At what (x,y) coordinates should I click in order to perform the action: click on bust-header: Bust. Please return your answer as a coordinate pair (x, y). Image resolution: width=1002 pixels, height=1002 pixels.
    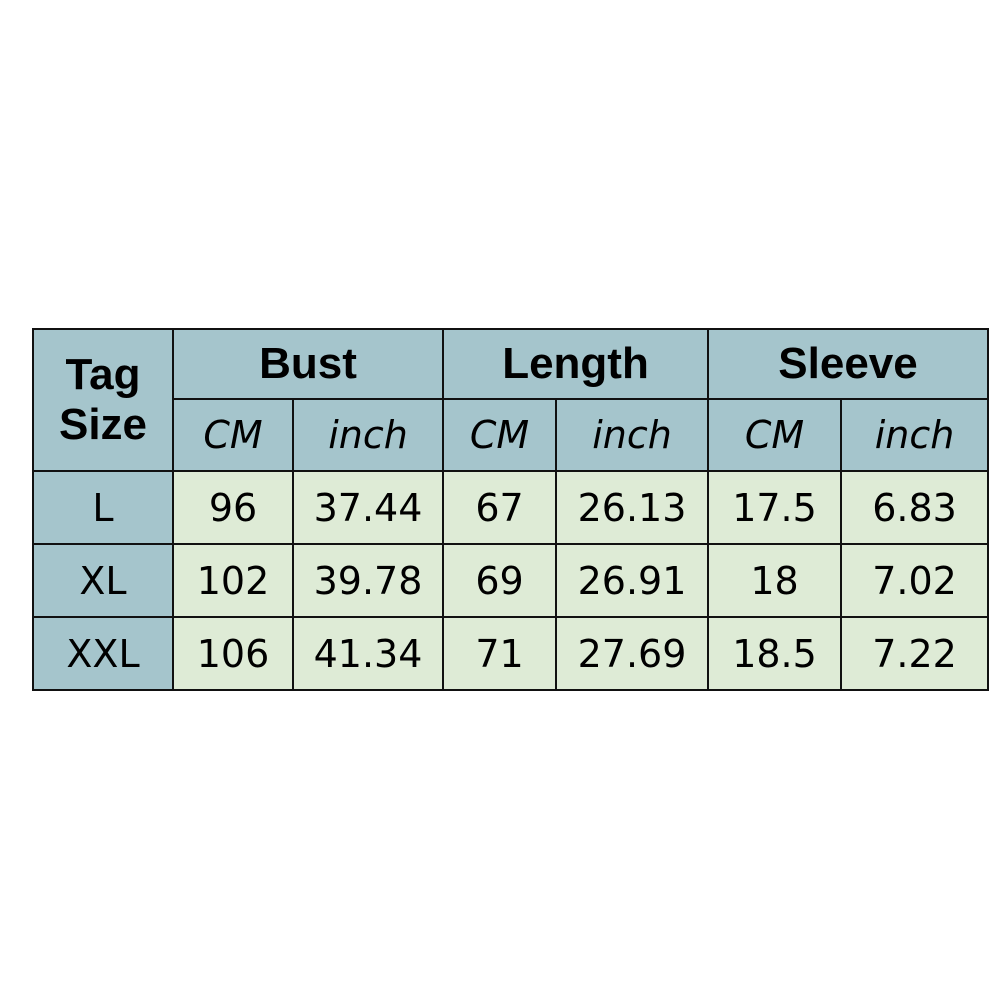
    Looking at the image, I should click on (308, 364).